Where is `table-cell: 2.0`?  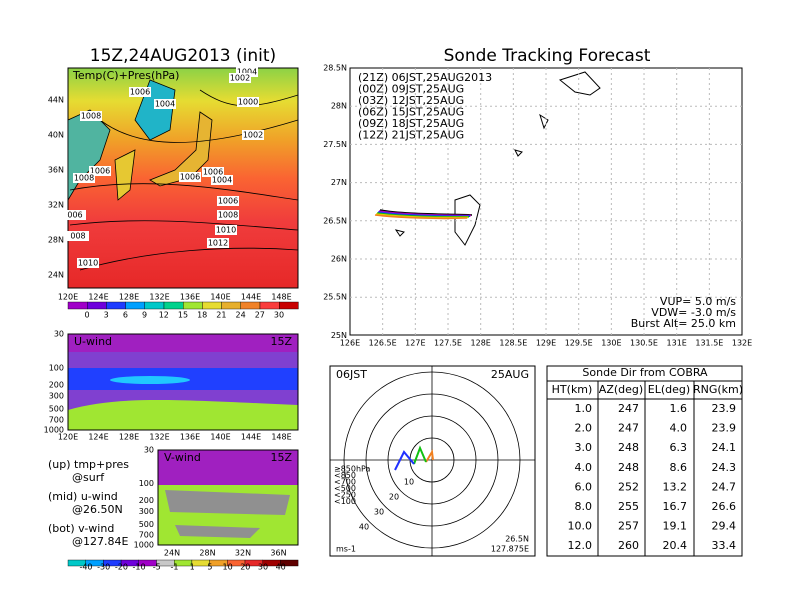 table-cell: 2.0 is located at coordinates (584, 428).